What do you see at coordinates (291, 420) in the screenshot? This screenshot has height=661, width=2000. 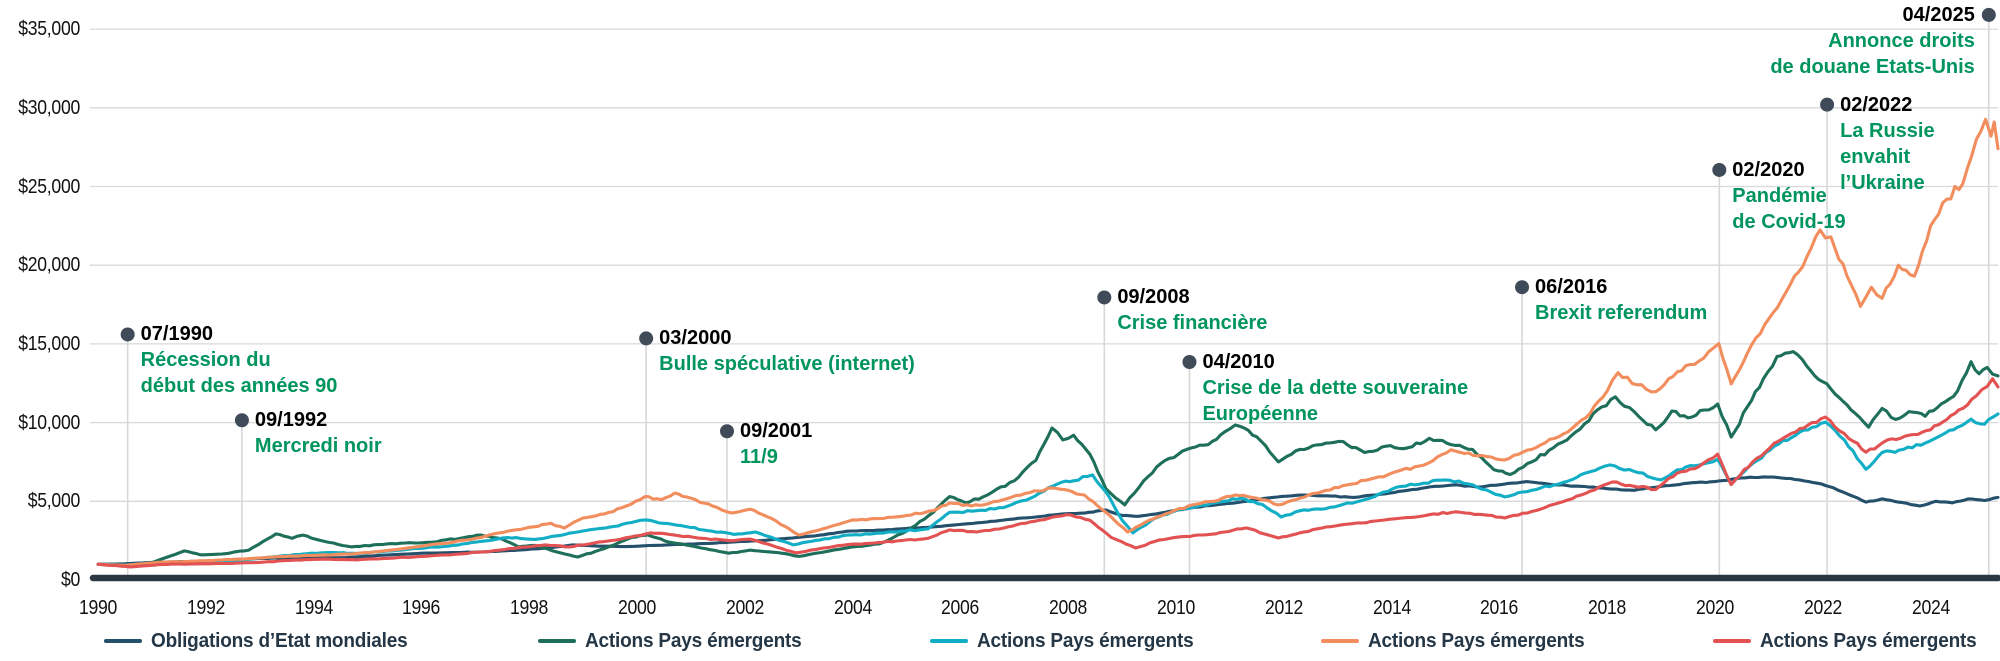 I see `event-date: 09/1992` at bounding box center [291, 420].